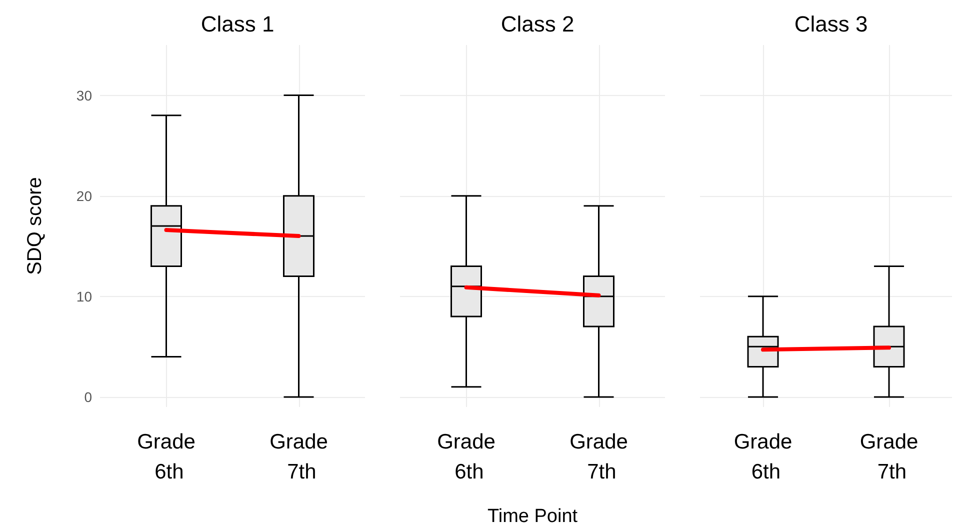 This screenshot has height=532, width=967. I want to click on y-tick-label: 0, so click(88, 396).